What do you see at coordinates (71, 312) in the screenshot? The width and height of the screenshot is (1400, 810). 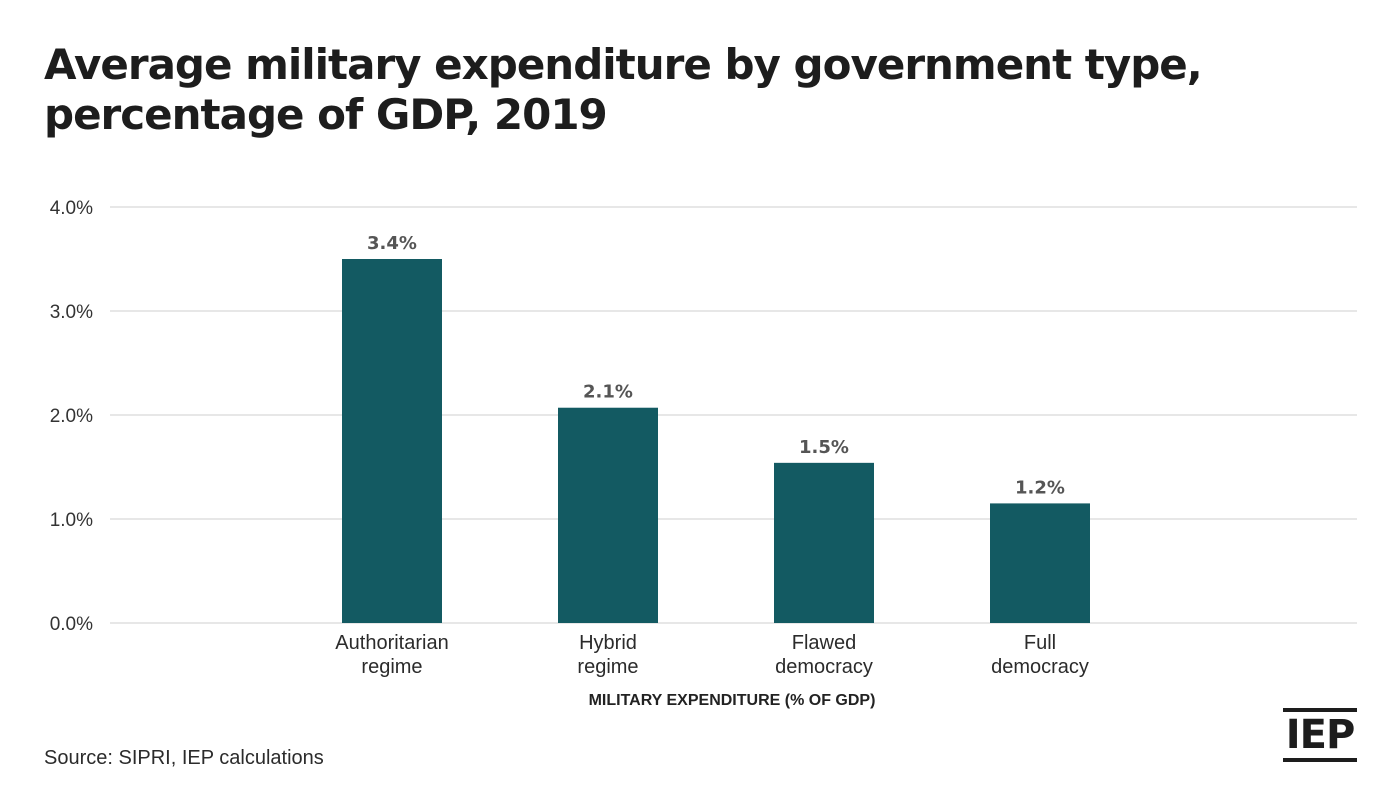 I see `y-tick-label: 3.0%` at bounding box center [71, 312].